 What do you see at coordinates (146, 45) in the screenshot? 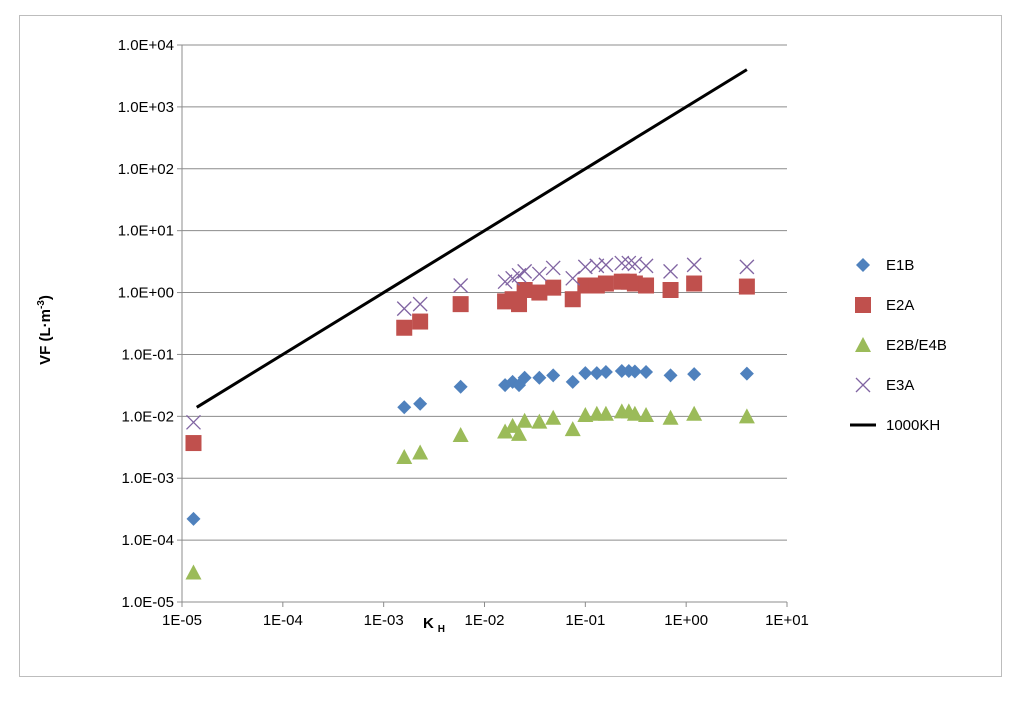
I see `y-tick-label: 1.0E+04` at bounding box center [146, 45].